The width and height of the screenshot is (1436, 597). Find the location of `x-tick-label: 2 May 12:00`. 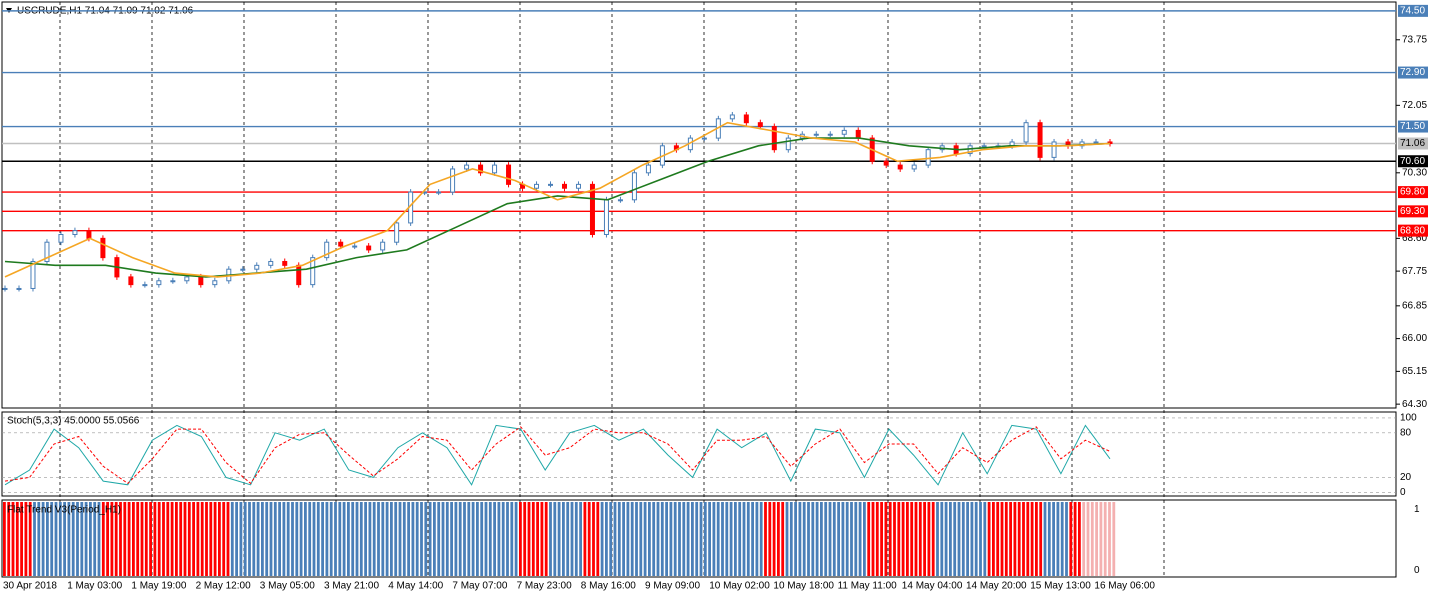

x-tick-label: 2 May 12:00 is located at coordinates (223, 586).